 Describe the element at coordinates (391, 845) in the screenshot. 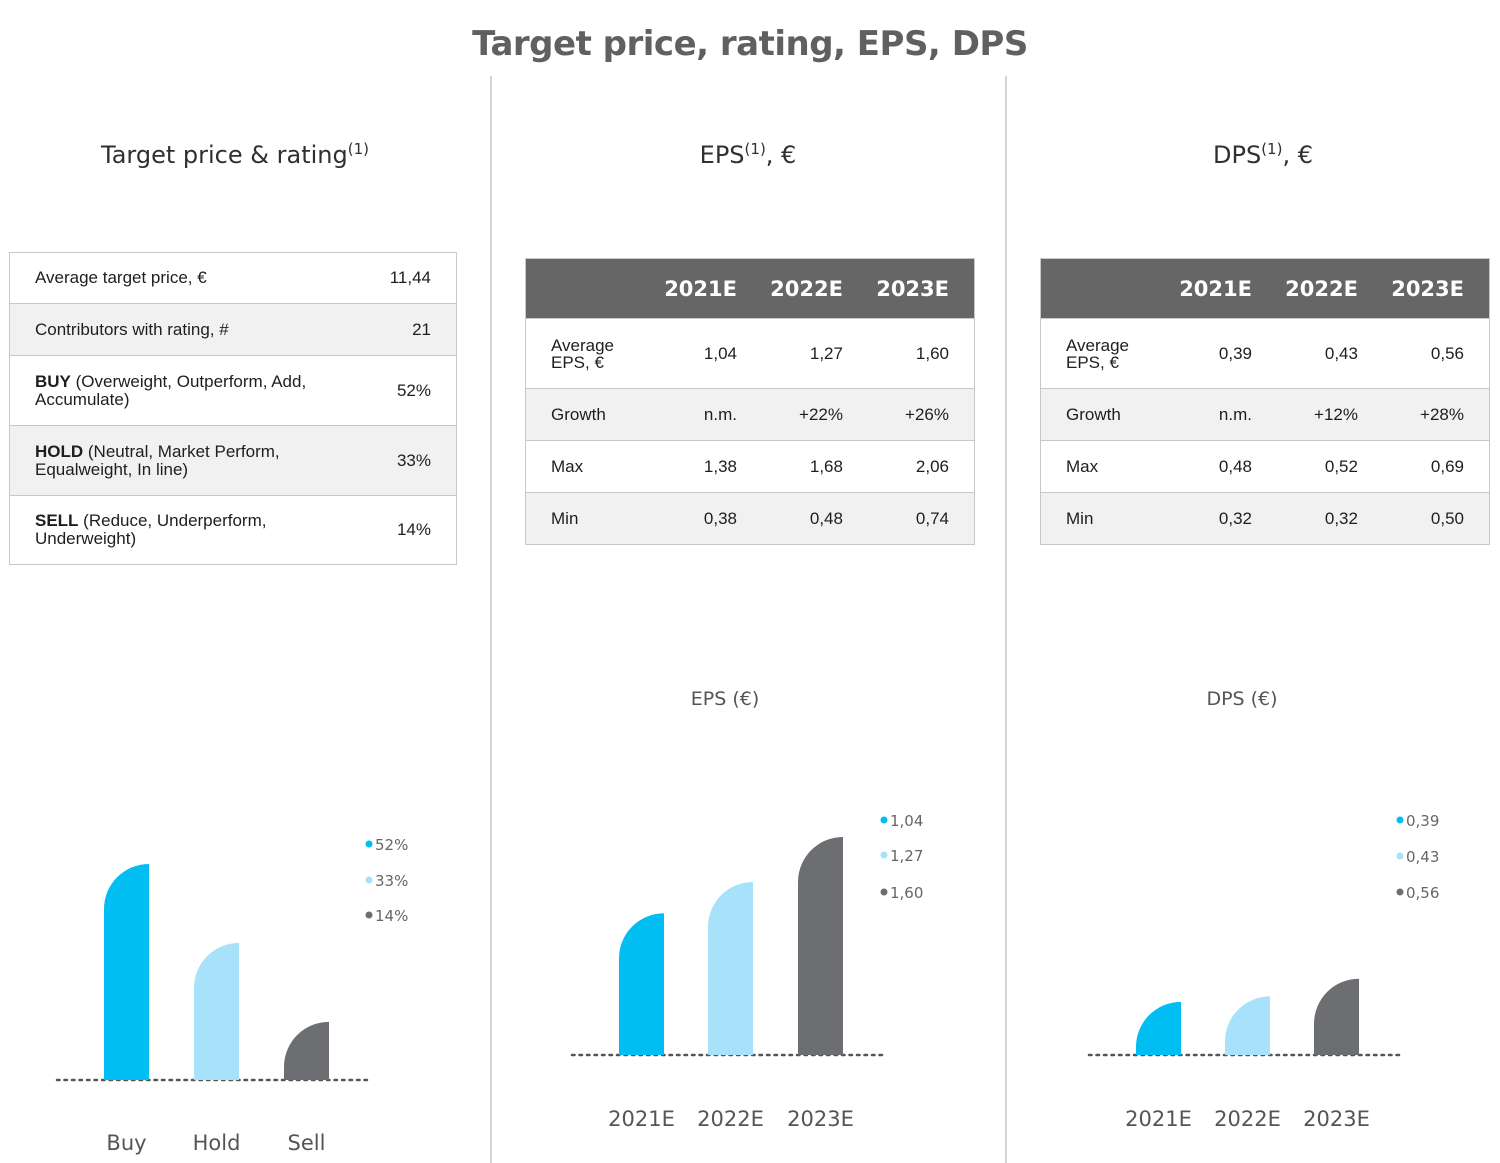

I see `legend-label: 52%` at that location.